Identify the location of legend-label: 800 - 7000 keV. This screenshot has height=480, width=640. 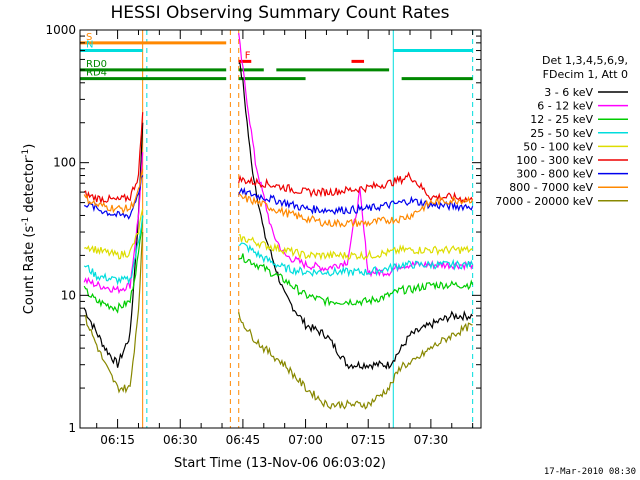
(551, 187).